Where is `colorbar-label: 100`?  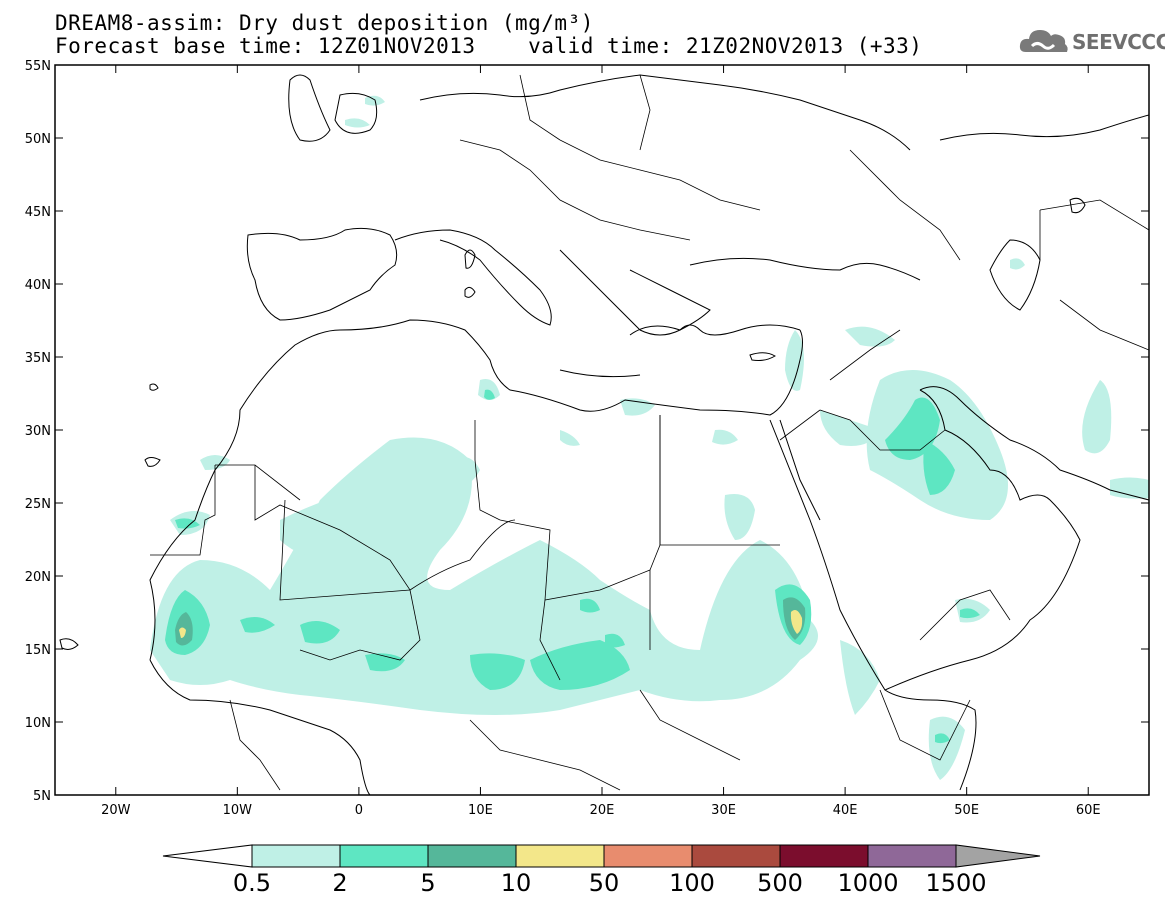
colorbar-label: 100 is located at coordinates (692, 883).